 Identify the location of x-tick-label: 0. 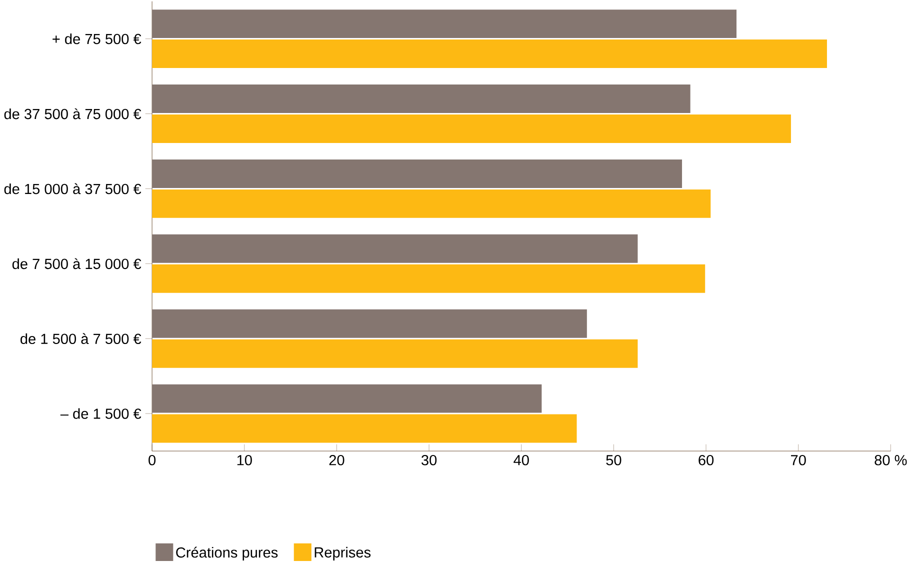
(152, 460).